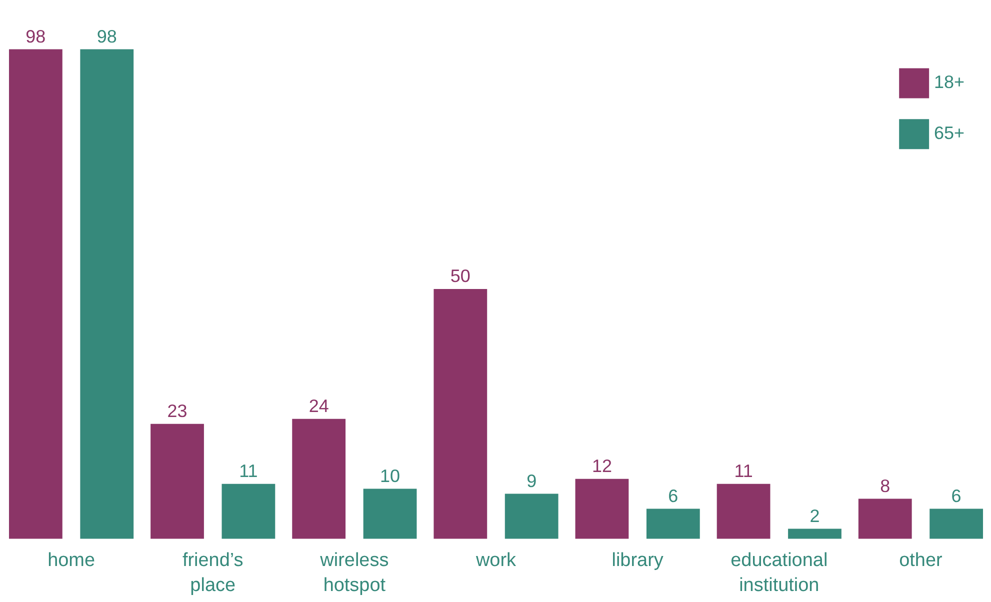  What do you see at coordinates (815, 516) in the screenshot?
I see `data-label: 2` at bounding box center [815, 516].